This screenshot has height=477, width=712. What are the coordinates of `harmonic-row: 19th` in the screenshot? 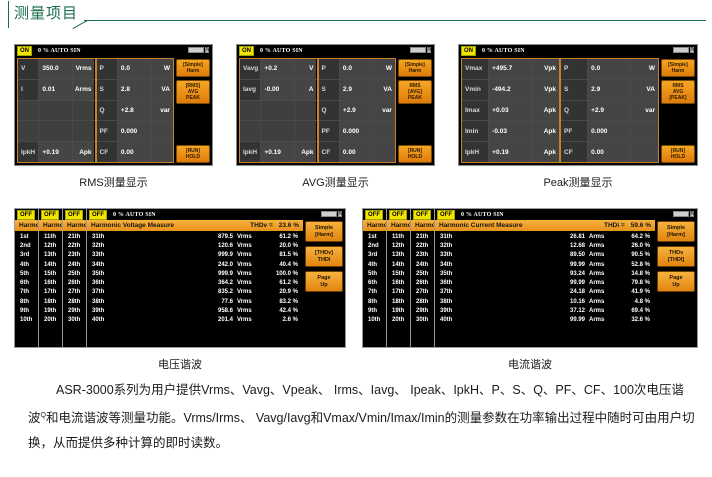 It's located at (192, 310).